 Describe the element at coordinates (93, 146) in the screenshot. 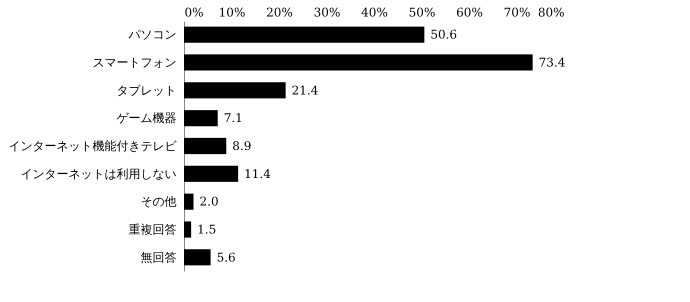

I see `y-tick-label: インターネット機能付きテレビ` at that location.